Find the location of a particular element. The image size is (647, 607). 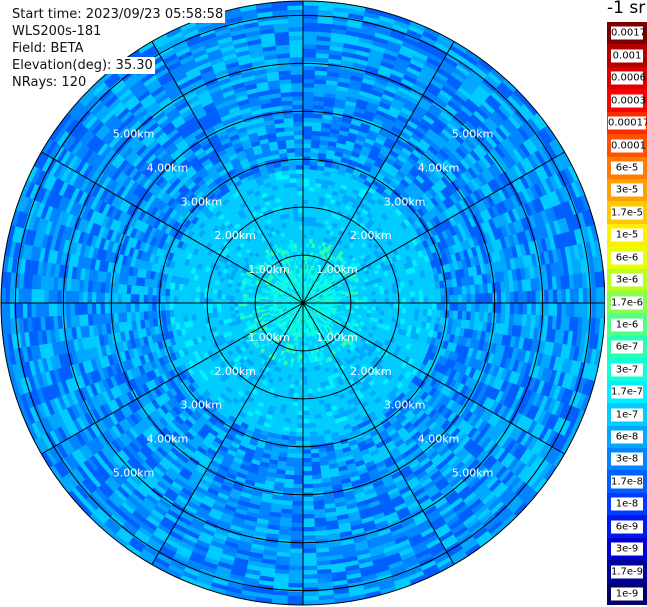

colorbar-level: 1.7e-5 is located at coordinates (627, 213).